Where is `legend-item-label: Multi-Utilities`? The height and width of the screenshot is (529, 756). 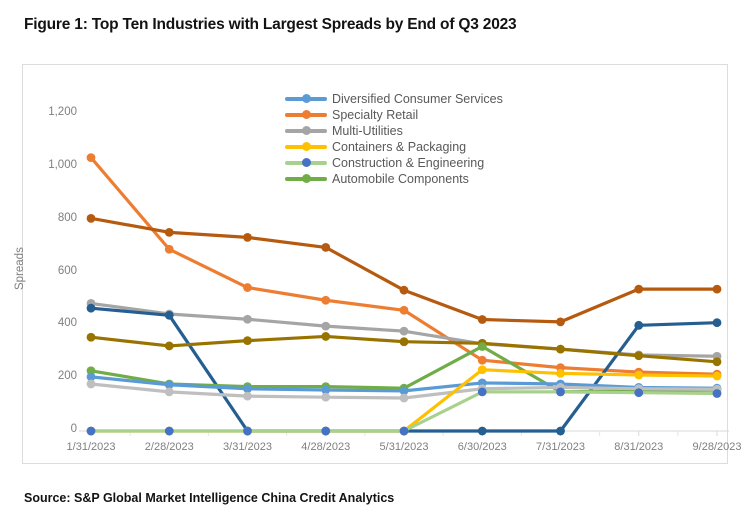
legend-item-label: Multi-Utilities is located at coordinates (367, 131).